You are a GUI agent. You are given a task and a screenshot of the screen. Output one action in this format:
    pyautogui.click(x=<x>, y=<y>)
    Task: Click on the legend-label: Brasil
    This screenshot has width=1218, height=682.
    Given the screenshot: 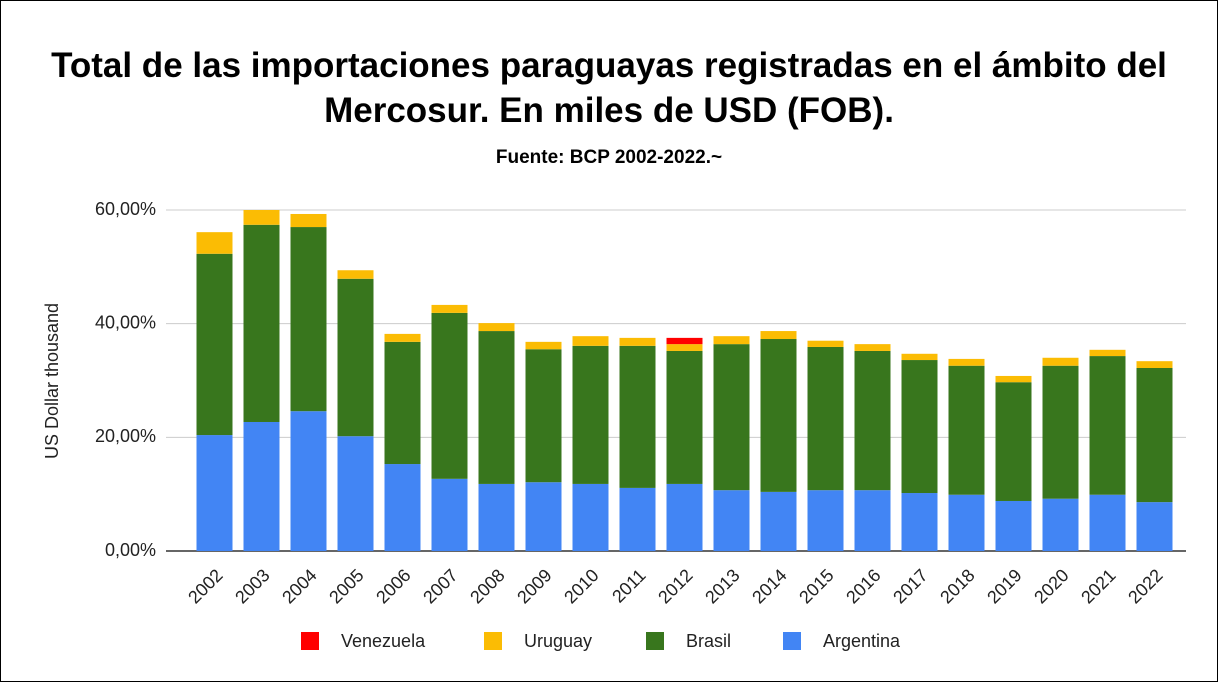 What is the action you would take?
    pyautogui.click(x=708, y=641)
    